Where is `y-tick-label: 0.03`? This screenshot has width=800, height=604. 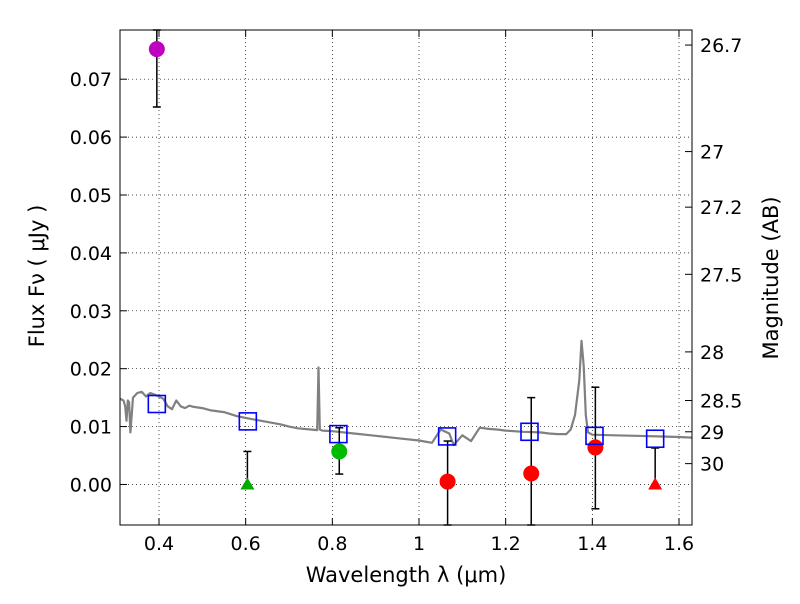 y-tick-label: 0.03 is located at coordinates (91, 312).